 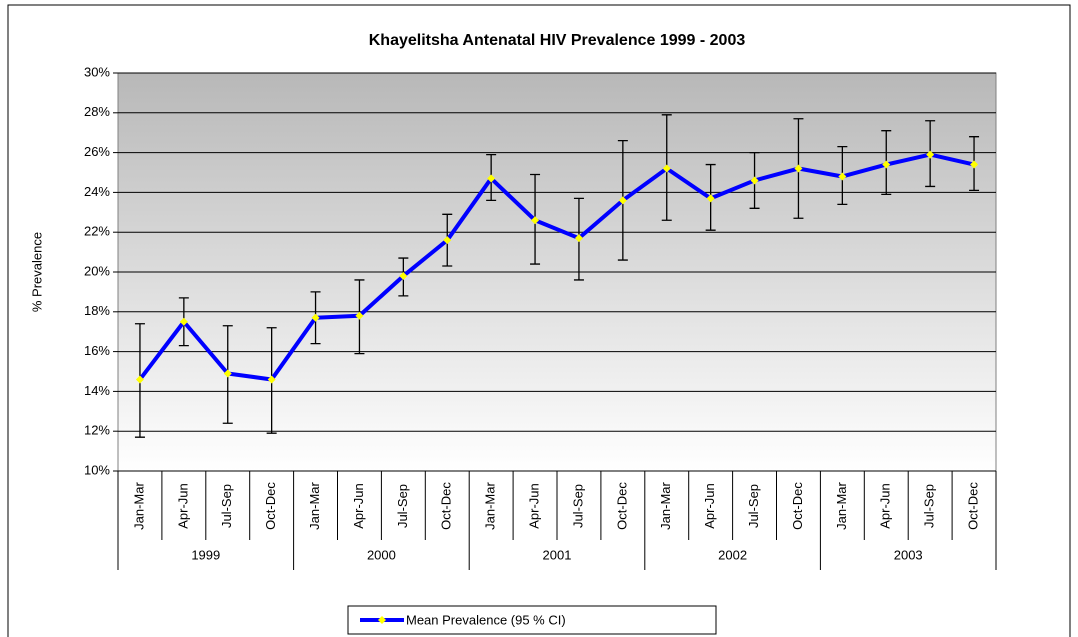 I want to click on y-tick-label: 22%, so click(x=97, y=231).